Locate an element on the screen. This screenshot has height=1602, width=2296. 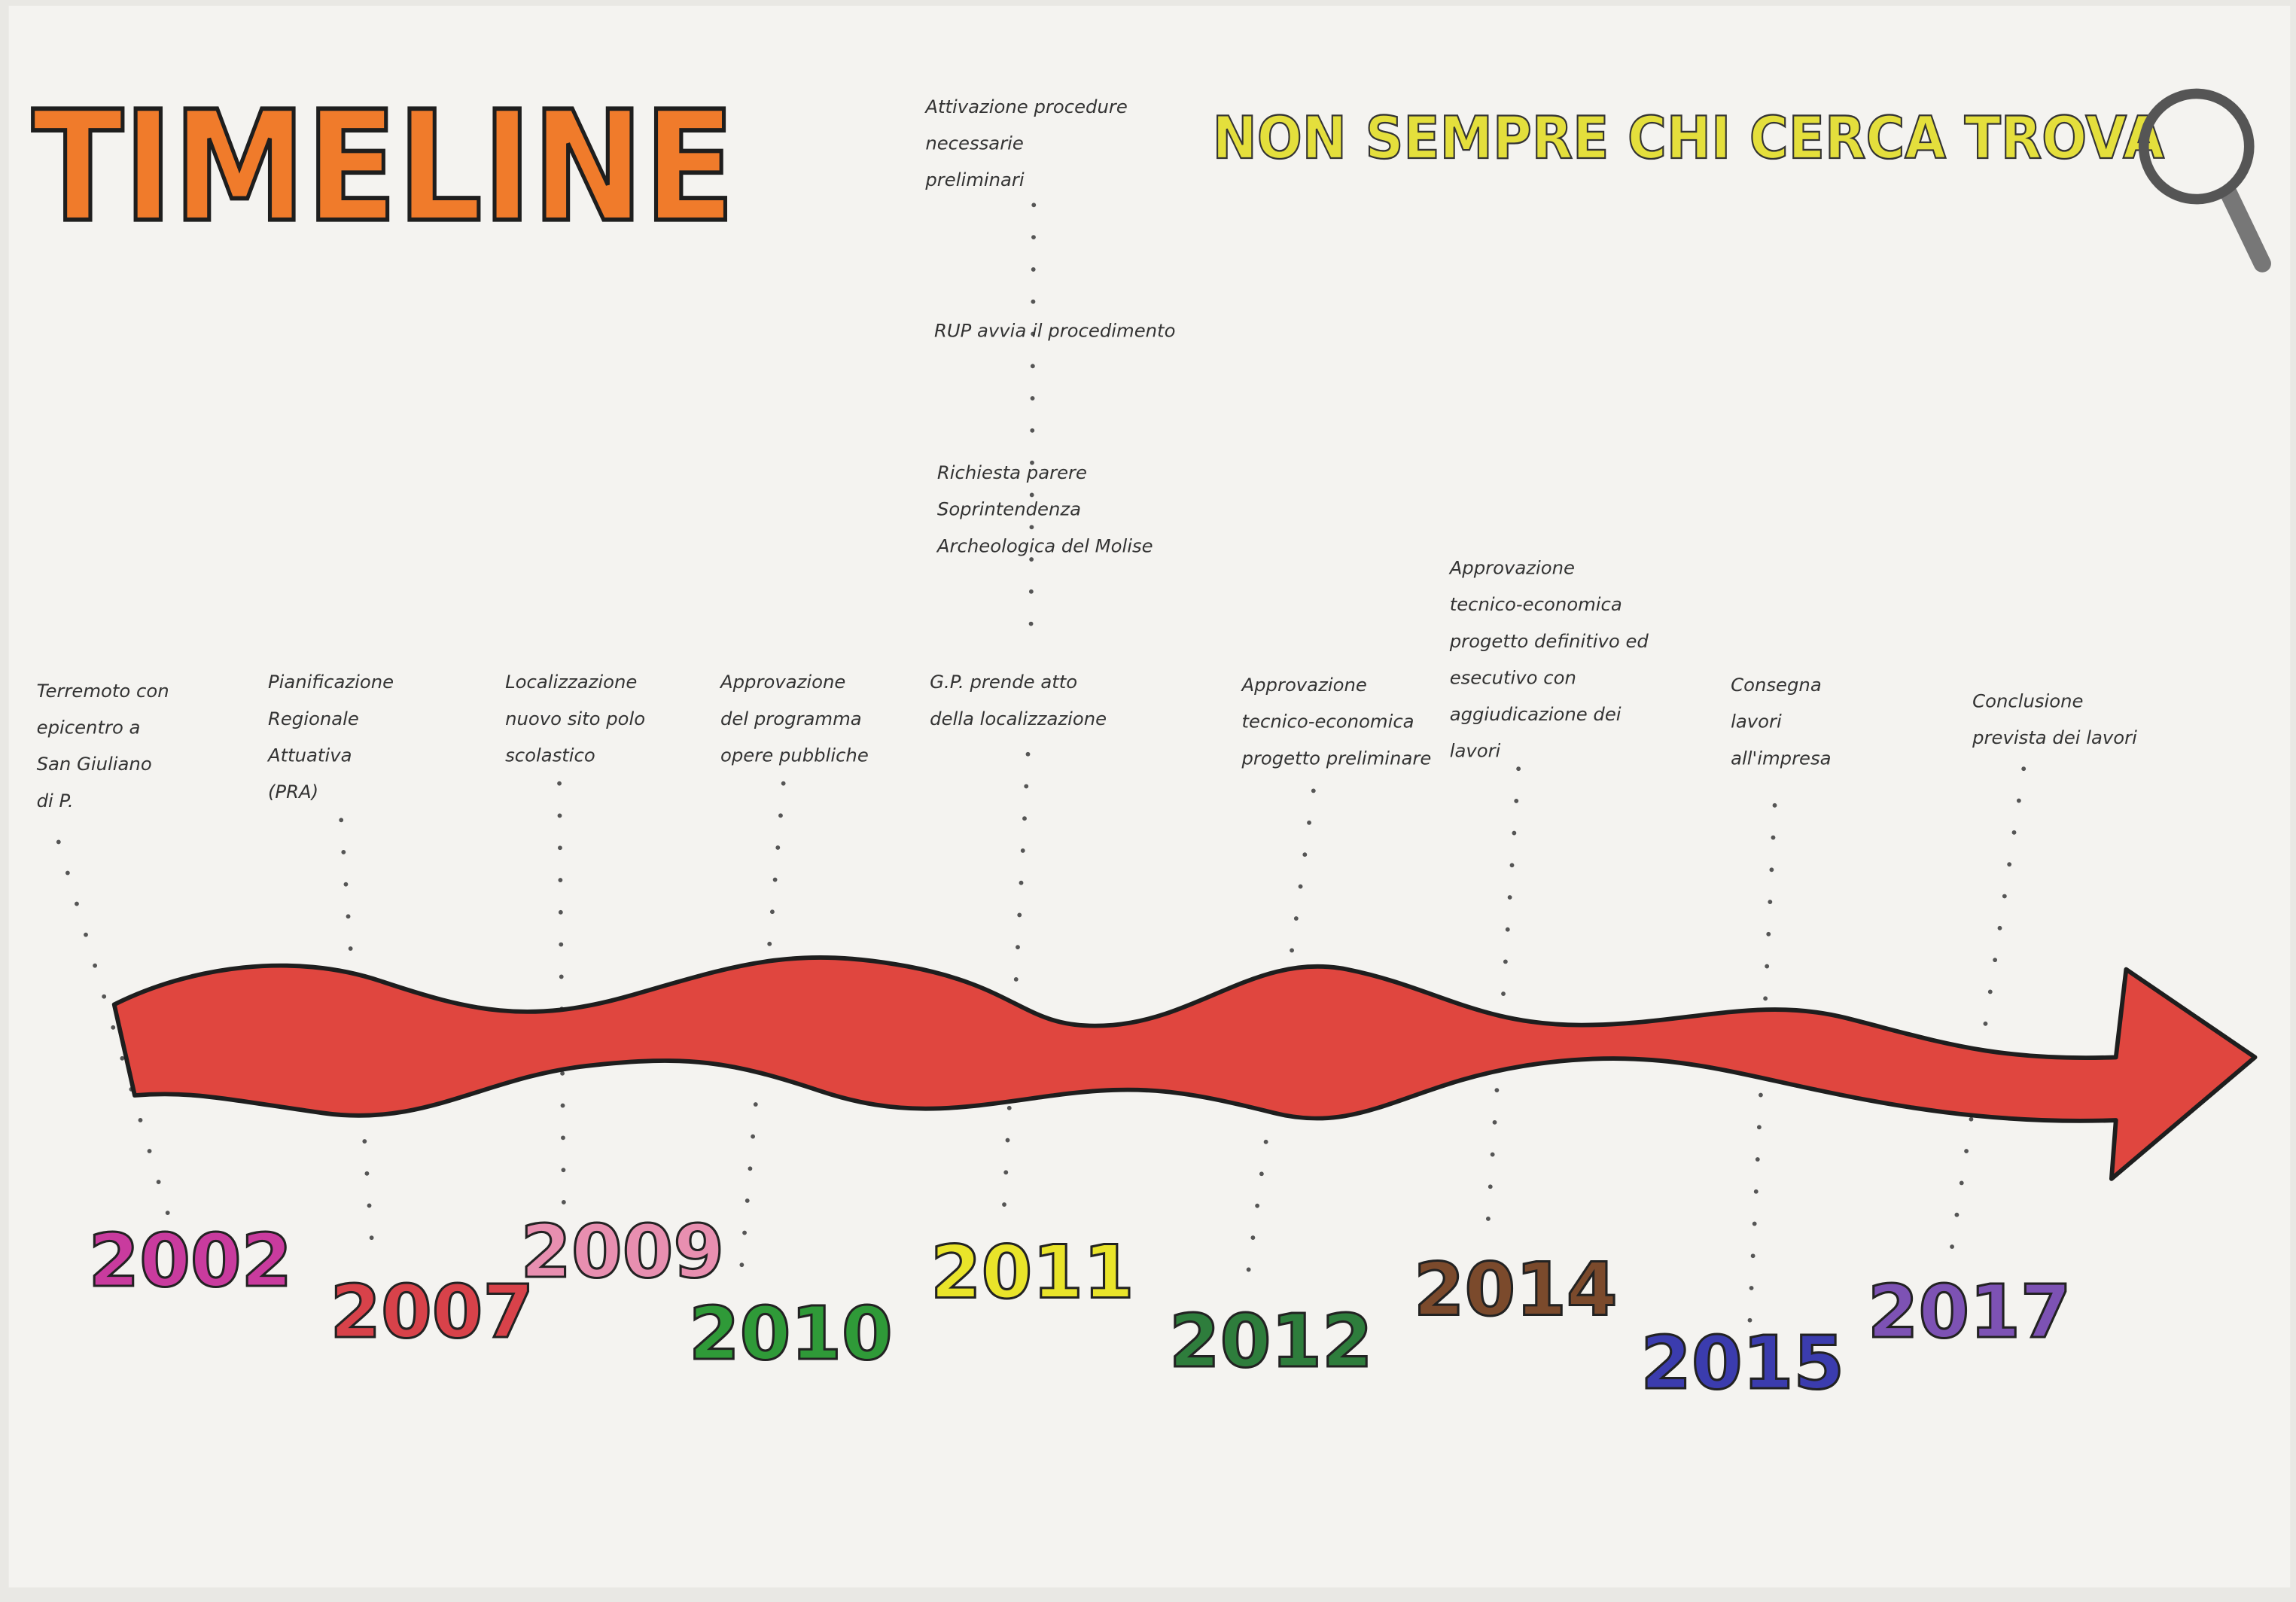
event-text-line: Attivazione procedure is located at coordinates (1025, 107).